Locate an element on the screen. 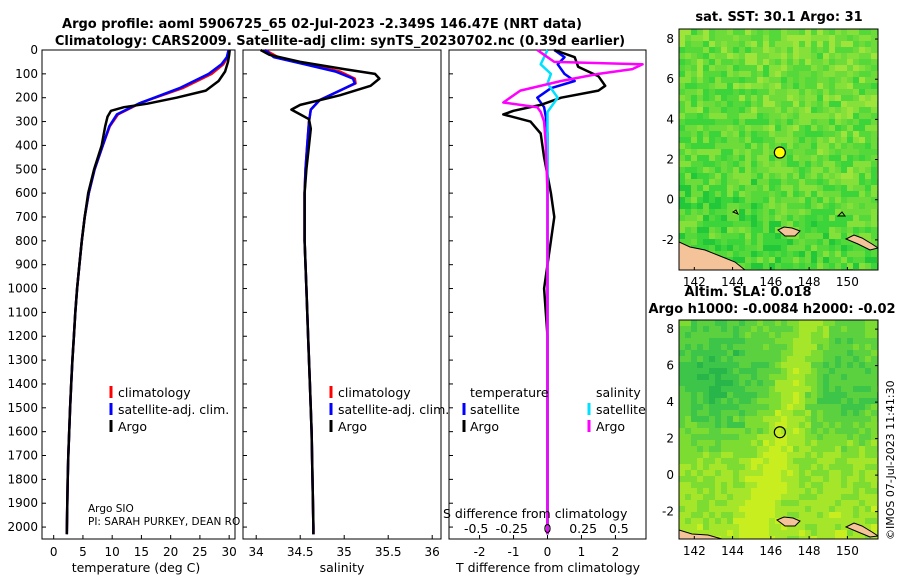 The height and width of the screenshot is (580, 900). y-tick-label: 200 is located at coordinates (26, 98).